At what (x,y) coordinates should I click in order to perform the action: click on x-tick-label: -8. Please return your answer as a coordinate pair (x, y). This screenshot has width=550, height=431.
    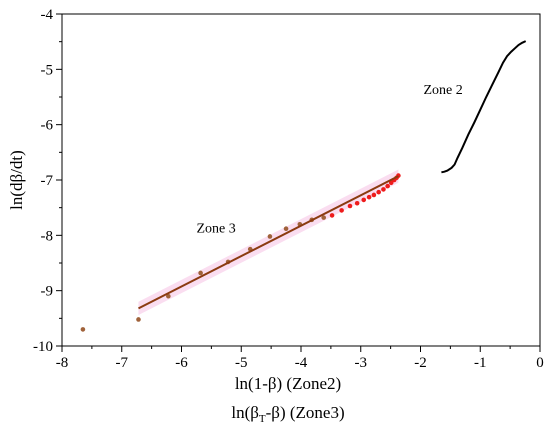
    Looking at the image, I should click on (62, 363).